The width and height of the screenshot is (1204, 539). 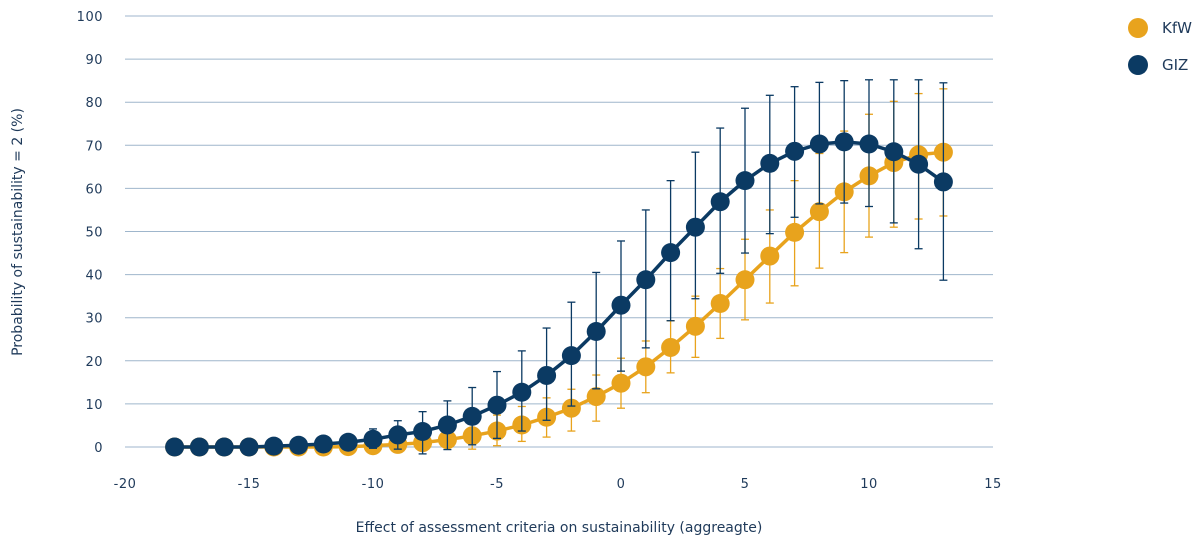 What do you see at coordinates (558, 484) in the screenshot?
I see `x-axis-ticks: -20 -15 -10 -5 0 5 10 15` at bounding box center [558, 484].